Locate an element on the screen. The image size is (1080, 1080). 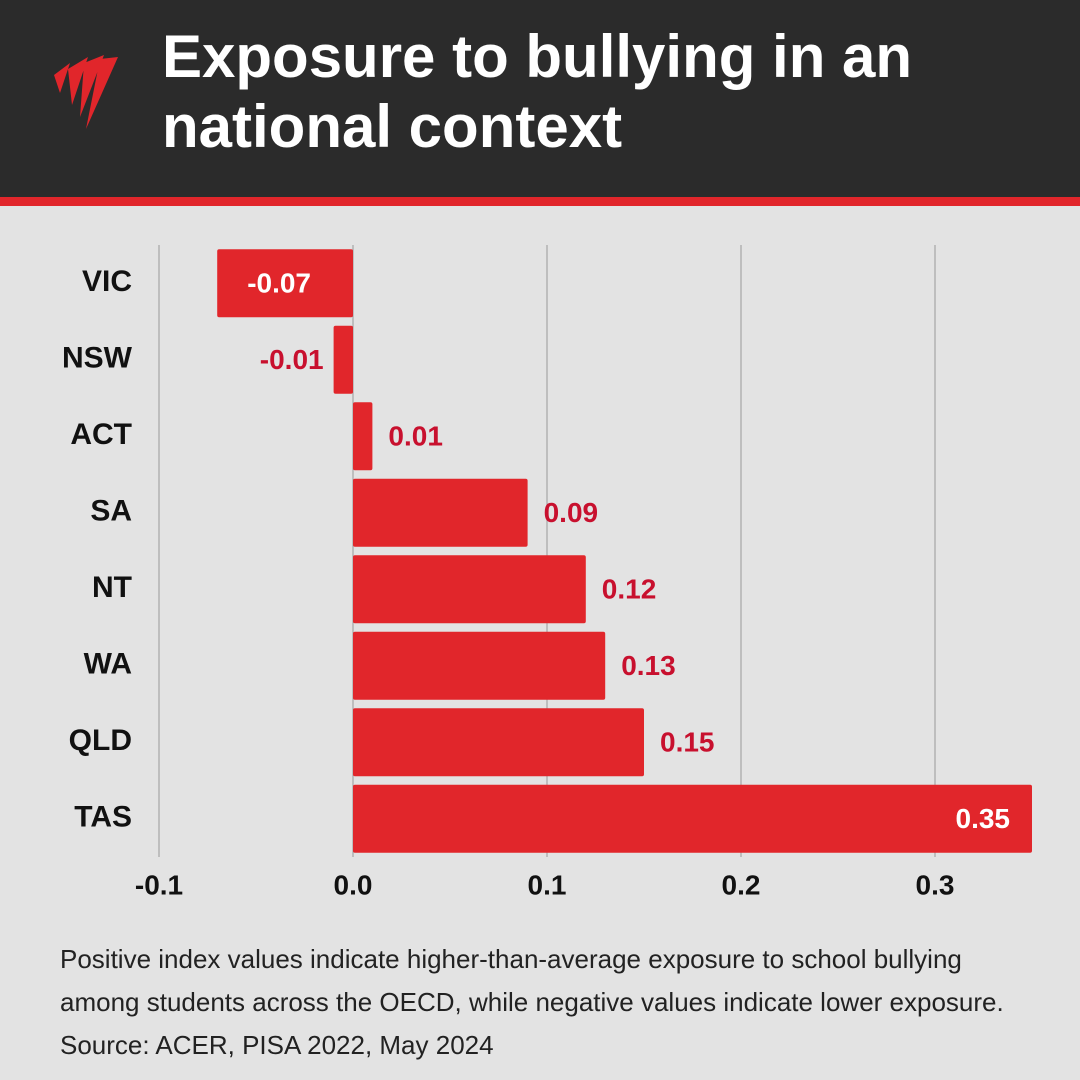
y-tick-label: NSW is located at coordinates (97, 358).